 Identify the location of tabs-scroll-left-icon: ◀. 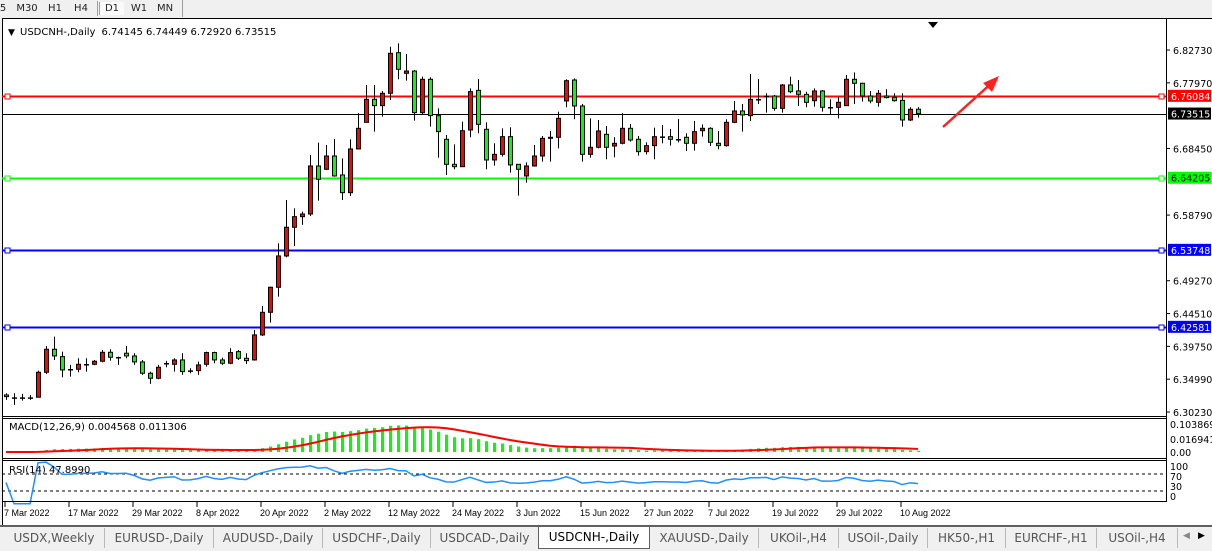
(1186, 536).